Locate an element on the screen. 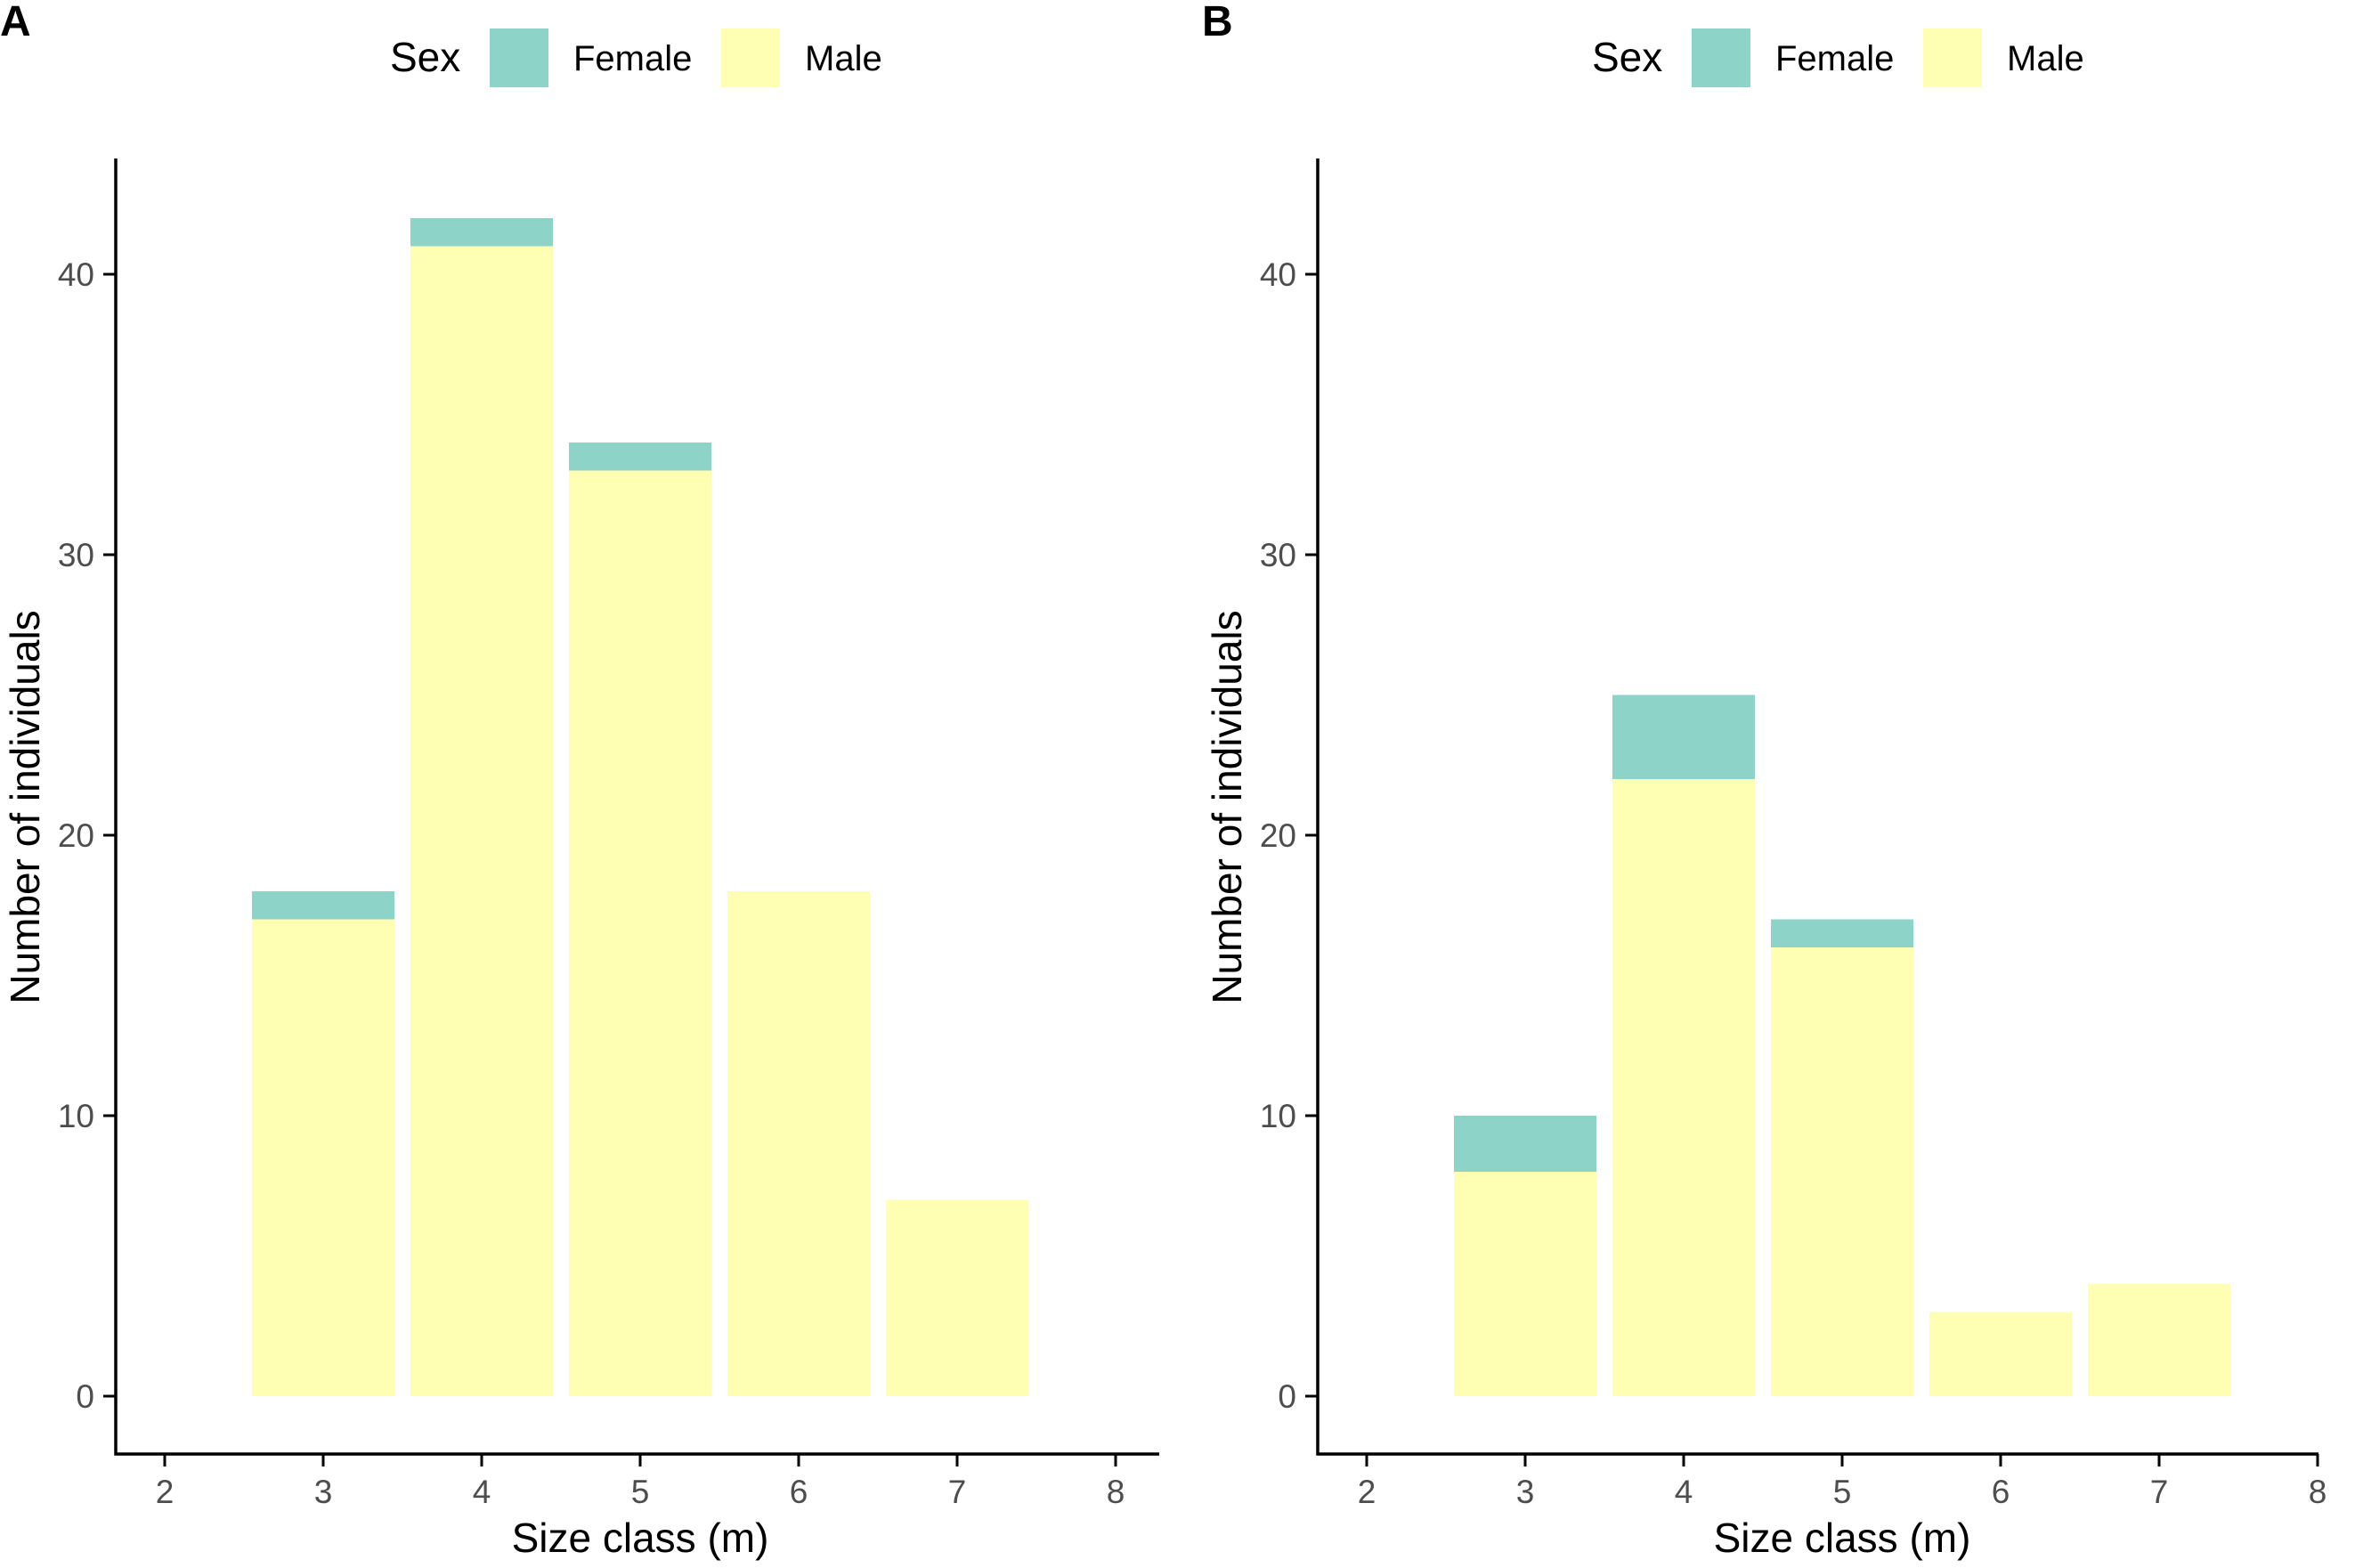  panel-label: A is located at coordinates (16, 22).